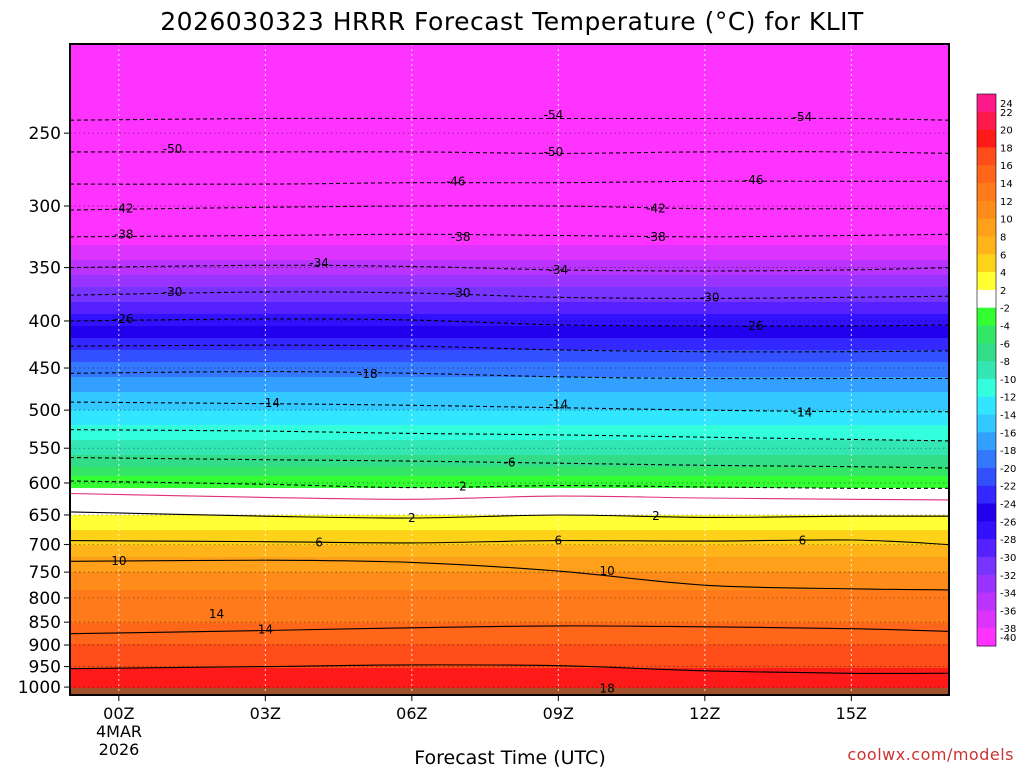  What do you see at coordinates (45, 449) in the screenshot?
I see `y-tick-label: 550` at bounding box center [45, 449].